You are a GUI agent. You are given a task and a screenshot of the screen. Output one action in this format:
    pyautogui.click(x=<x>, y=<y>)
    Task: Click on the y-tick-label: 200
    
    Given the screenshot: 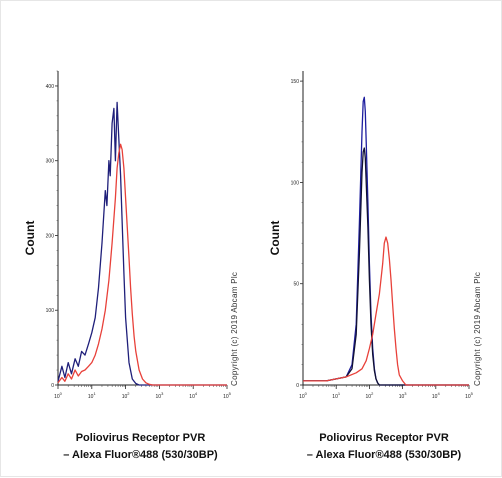 What is the action you would take?
    pyautogui.click(x=50, y=236)
    